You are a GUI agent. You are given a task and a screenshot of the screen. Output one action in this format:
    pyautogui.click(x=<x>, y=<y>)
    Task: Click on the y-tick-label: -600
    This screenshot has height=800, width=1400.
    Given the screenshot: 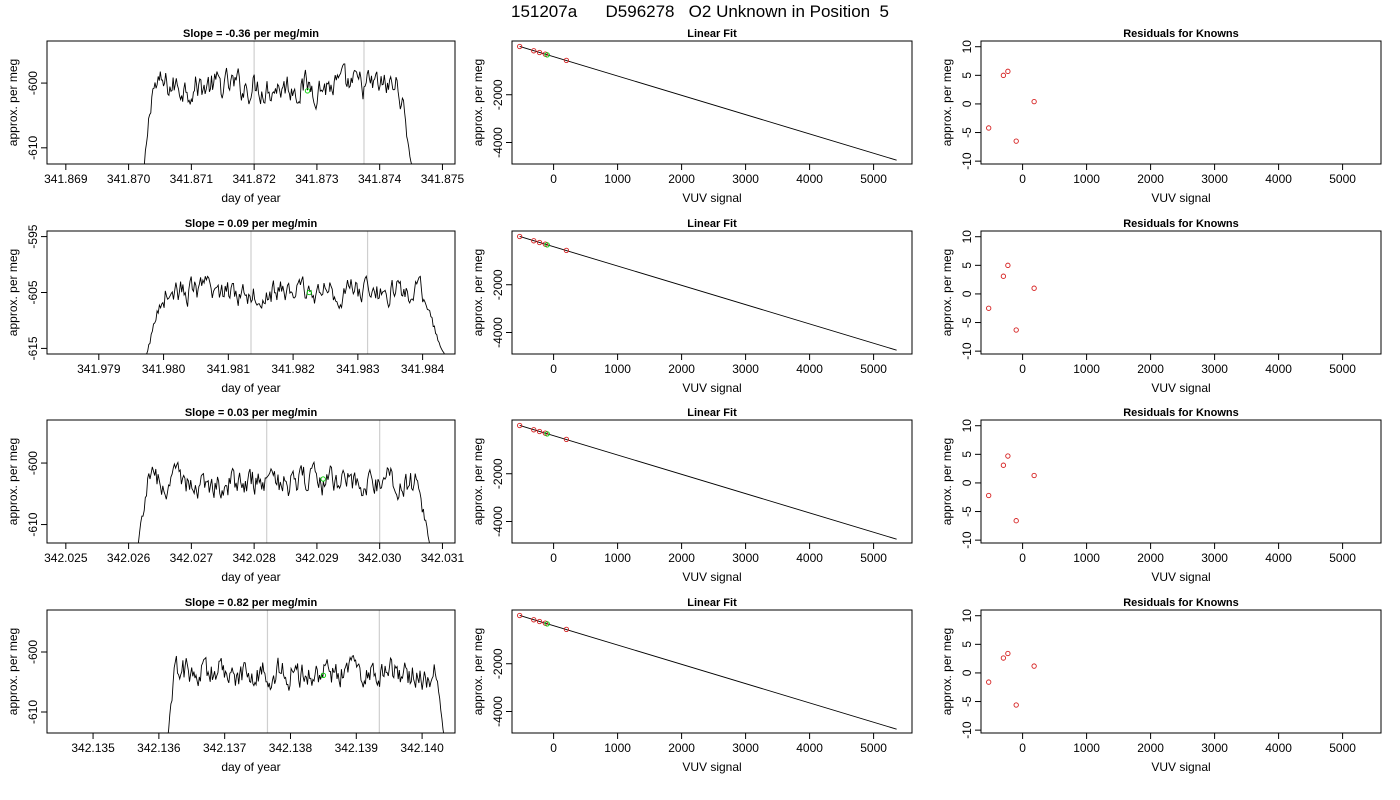 What is the action you would take?
    pyautogui.click(x=33, y=83)
    